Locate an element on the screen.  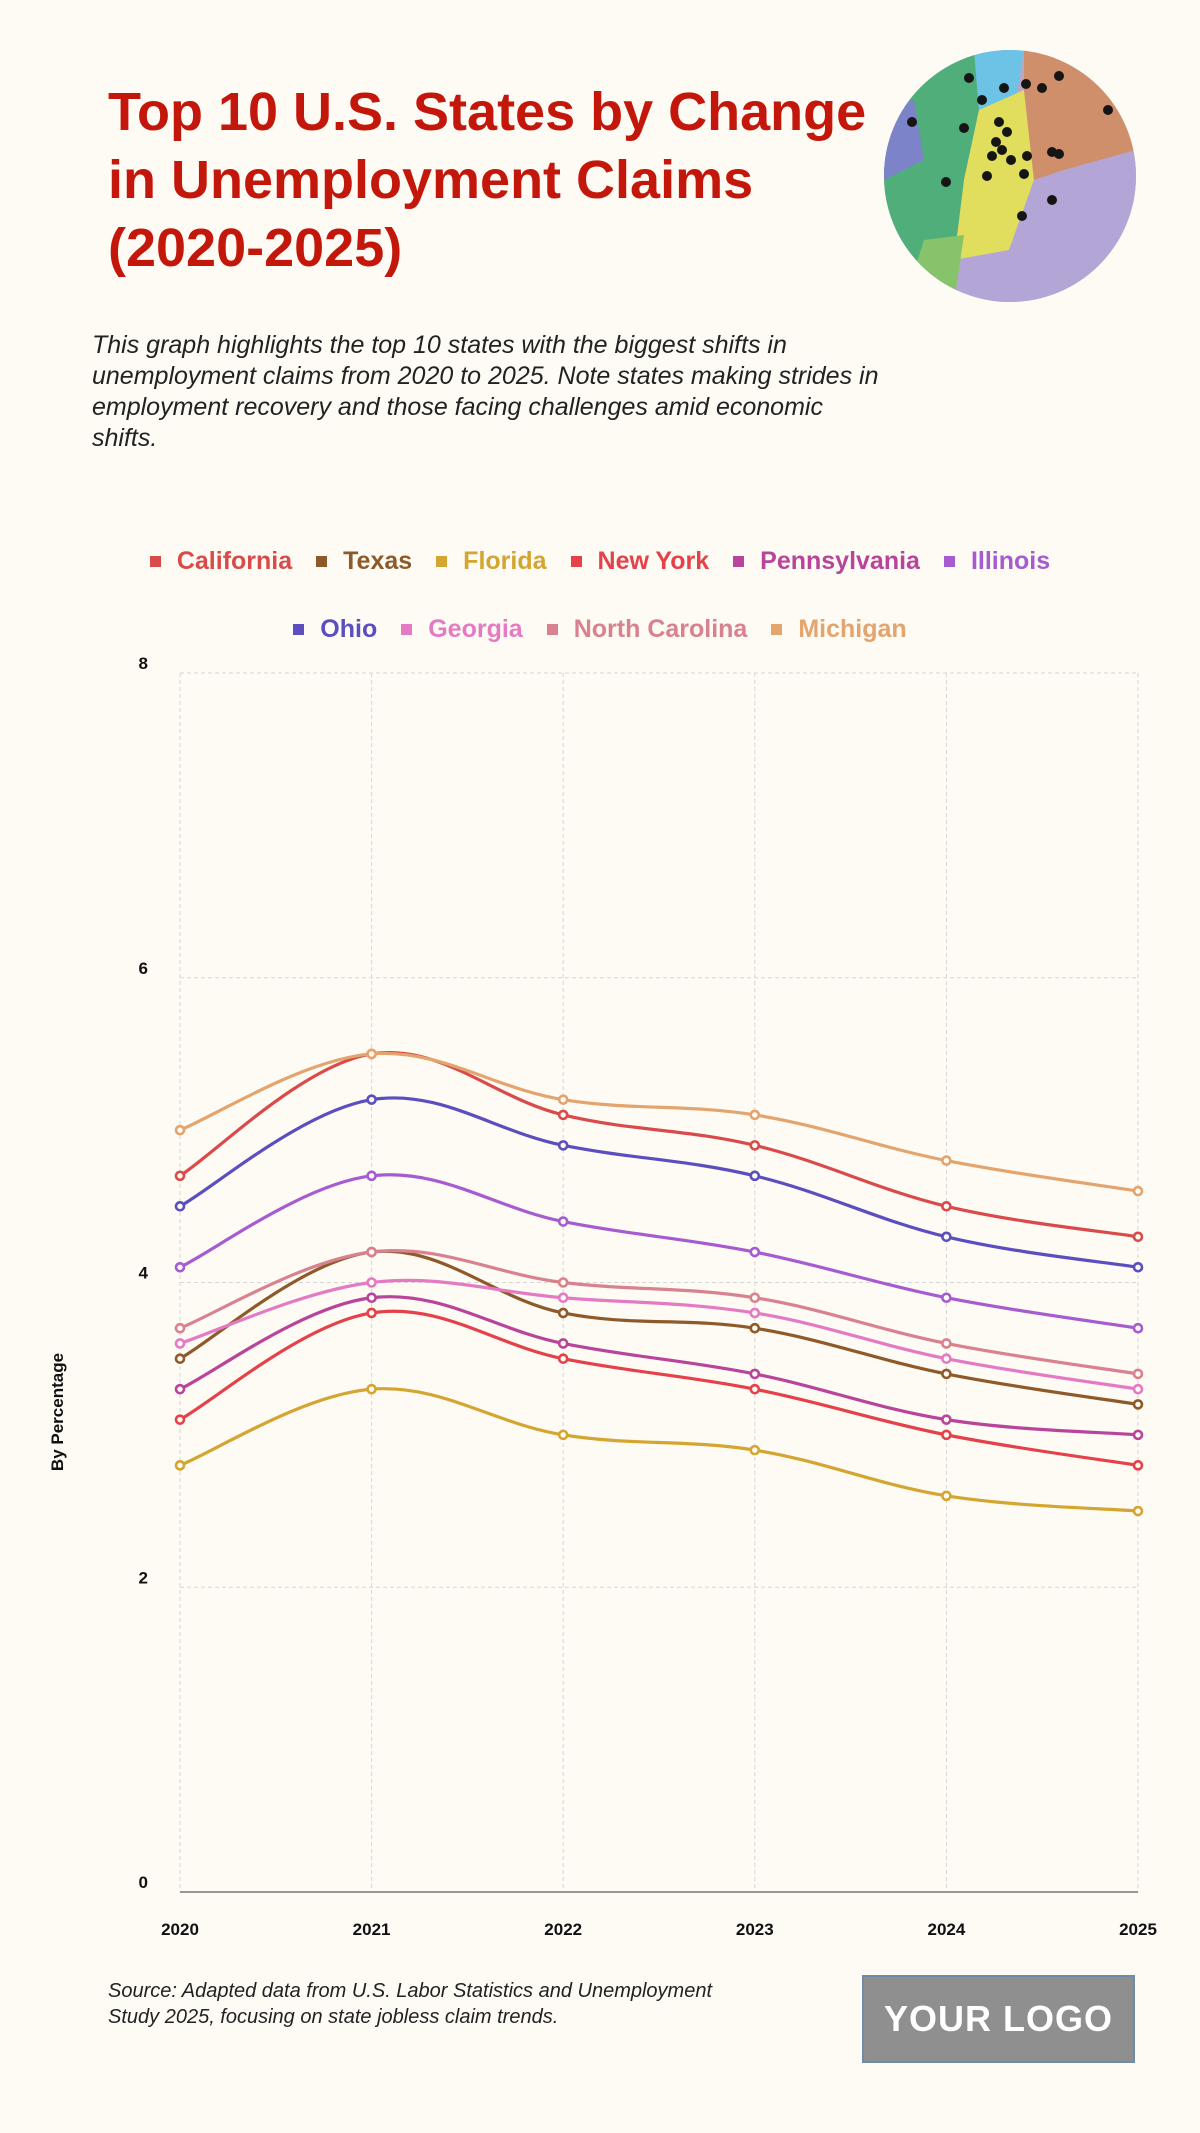
legend-item: Texas is located at coordinates (364, 561).